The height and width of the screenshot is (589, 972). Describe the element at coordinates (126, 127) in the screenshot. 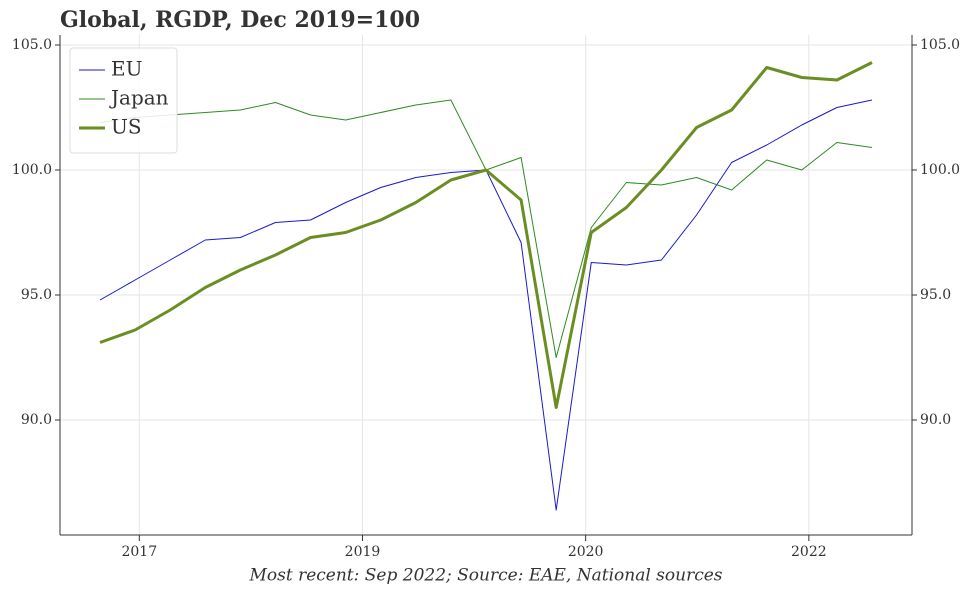

I see `legend-label: US` at that location.